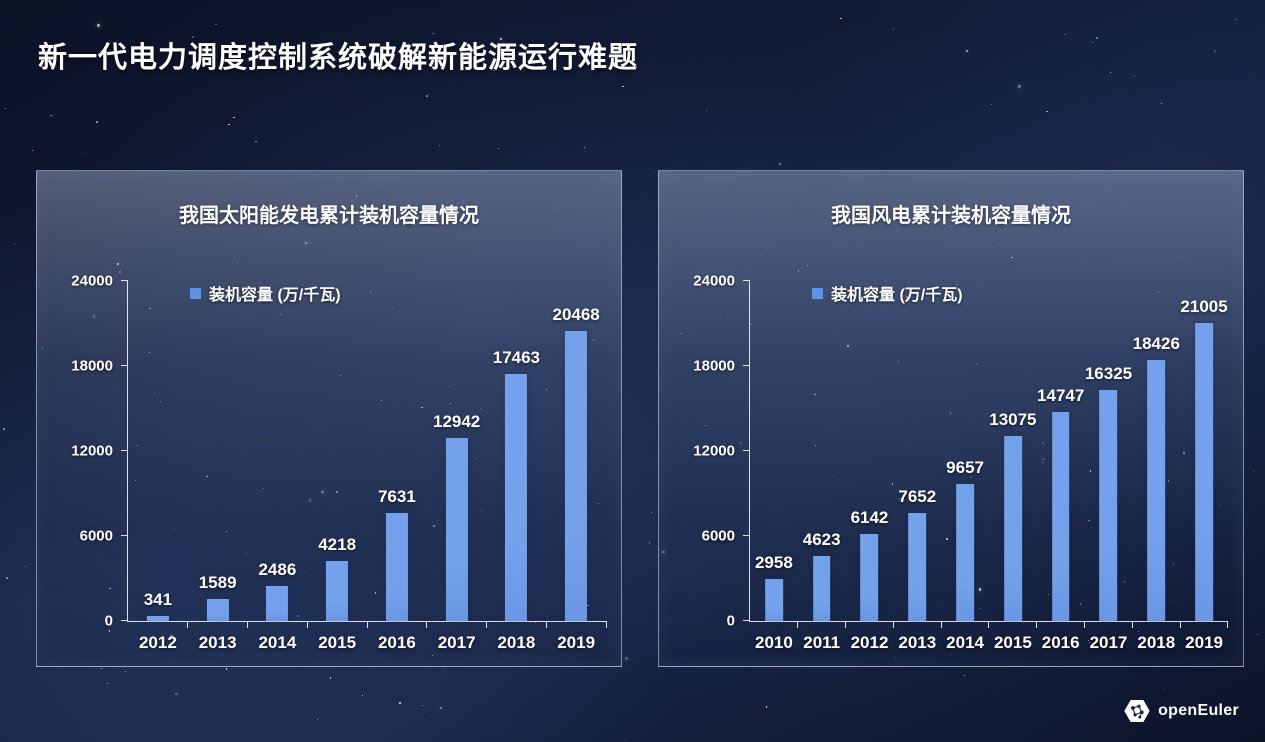  Describe the element at coordinates (396, 642) in the screenshot. I see `x-axis-label: 2016` at that location.